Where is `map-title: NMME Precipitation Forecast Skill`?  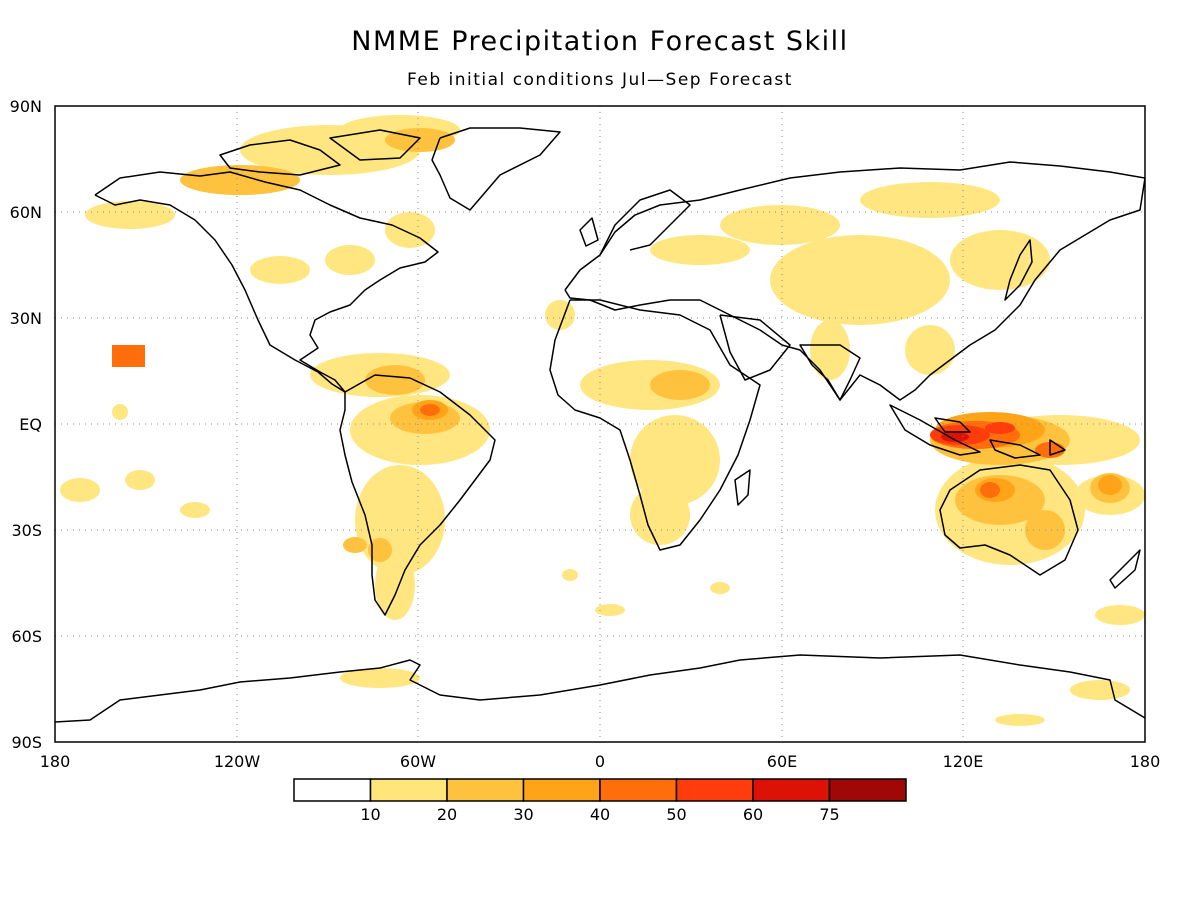 map-title: NMME Precipitation Forecast Skill is located at coordinates (600, 41).